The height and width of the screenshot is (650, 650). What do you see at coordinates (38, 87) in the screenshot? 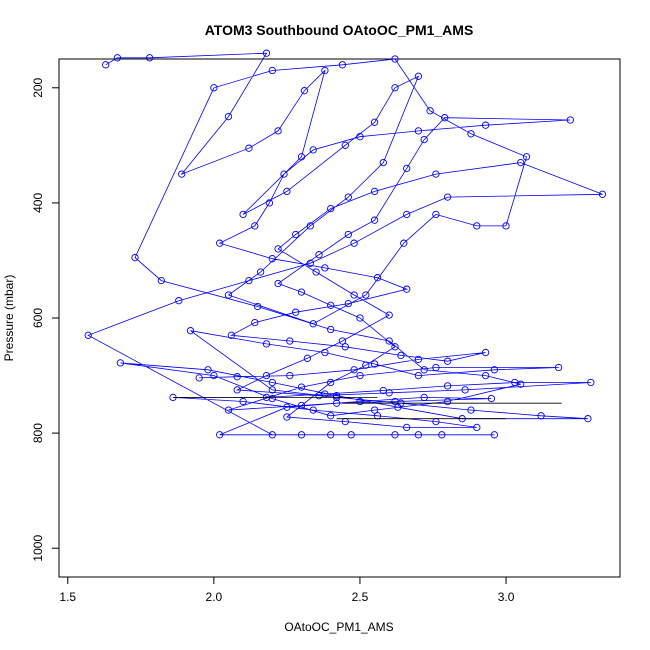
I see `y-tick-label: 200` at bounding box center [38, 87].